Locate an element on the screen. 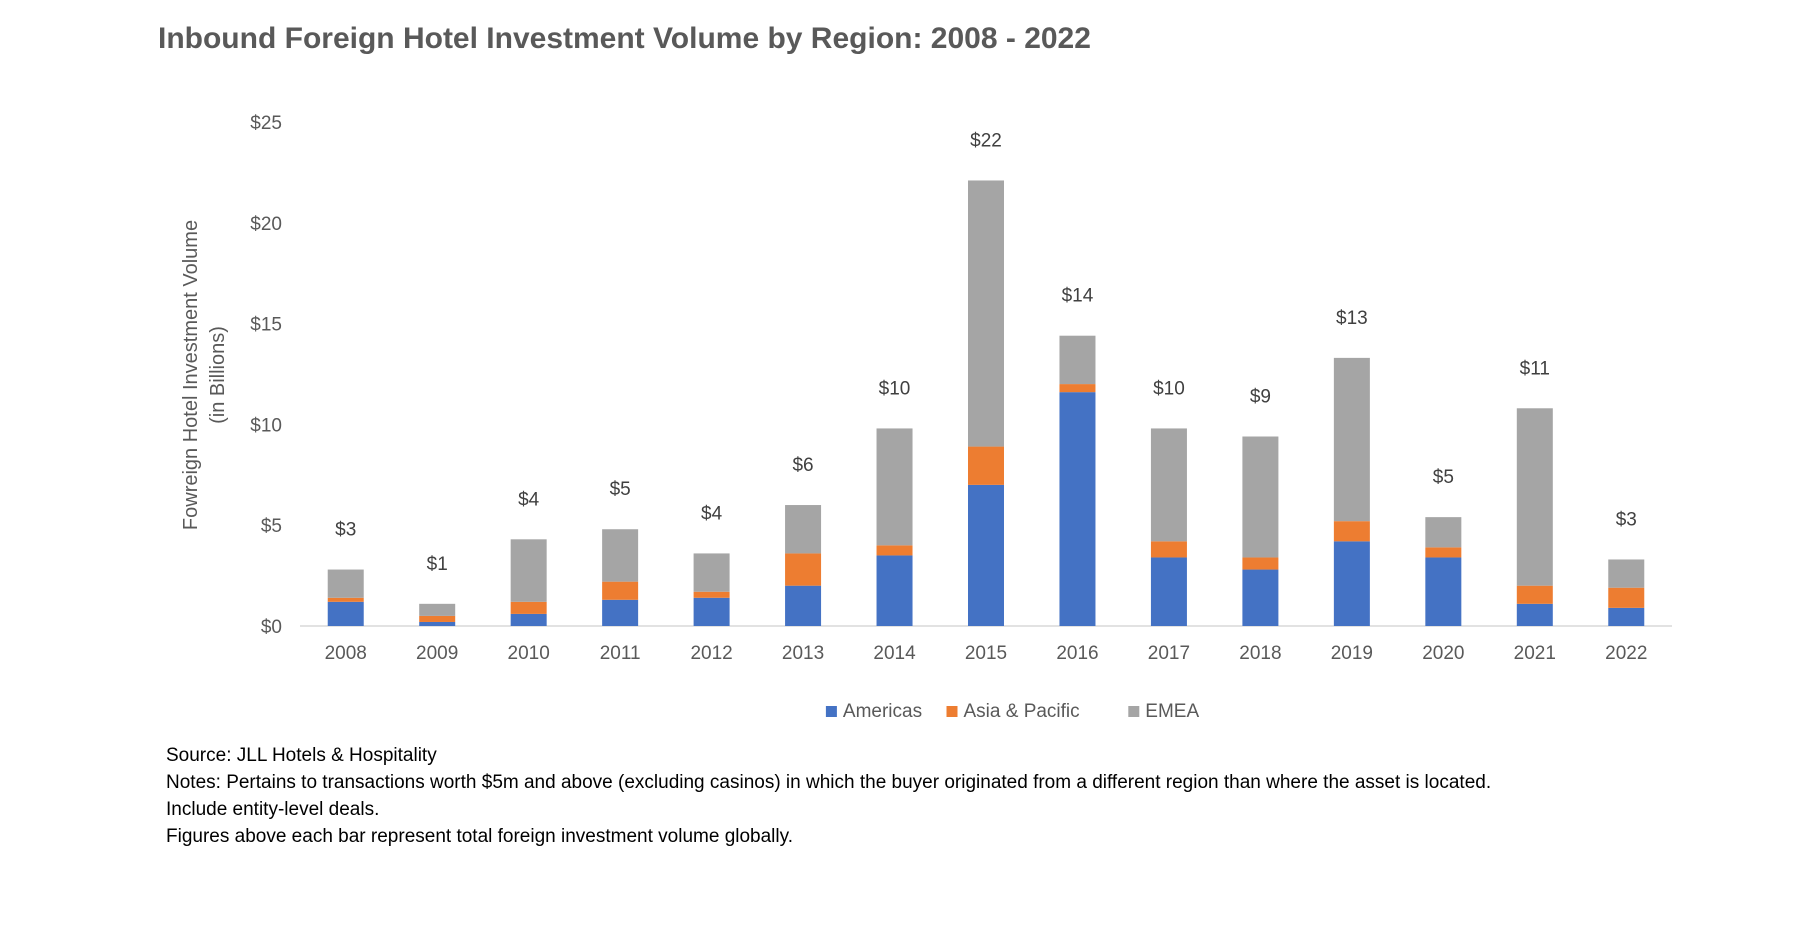  y-tick-label: $0 is located at coordinates (271, 627).